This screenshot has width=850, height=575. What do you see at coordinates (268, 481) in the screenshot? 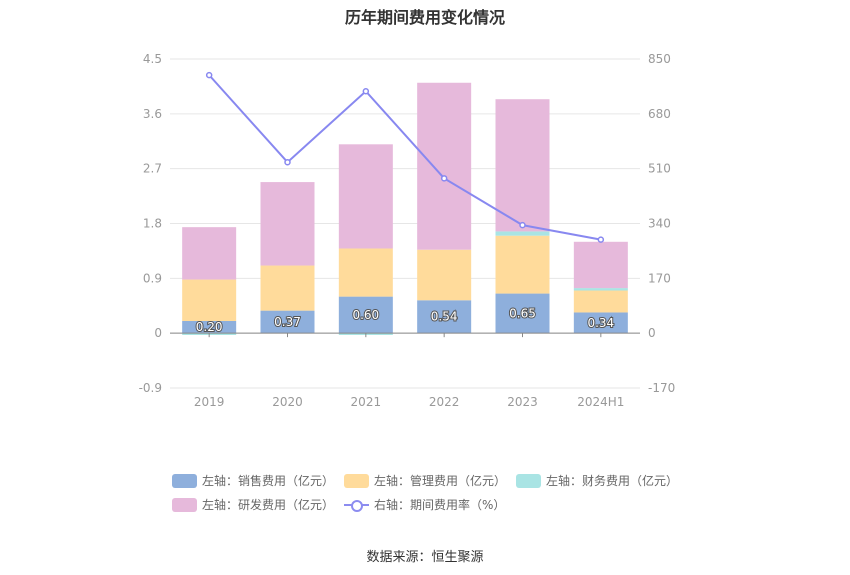
I see `legend-label: 左轴：销售费用（亿元）` at bounding box center [268, 481].